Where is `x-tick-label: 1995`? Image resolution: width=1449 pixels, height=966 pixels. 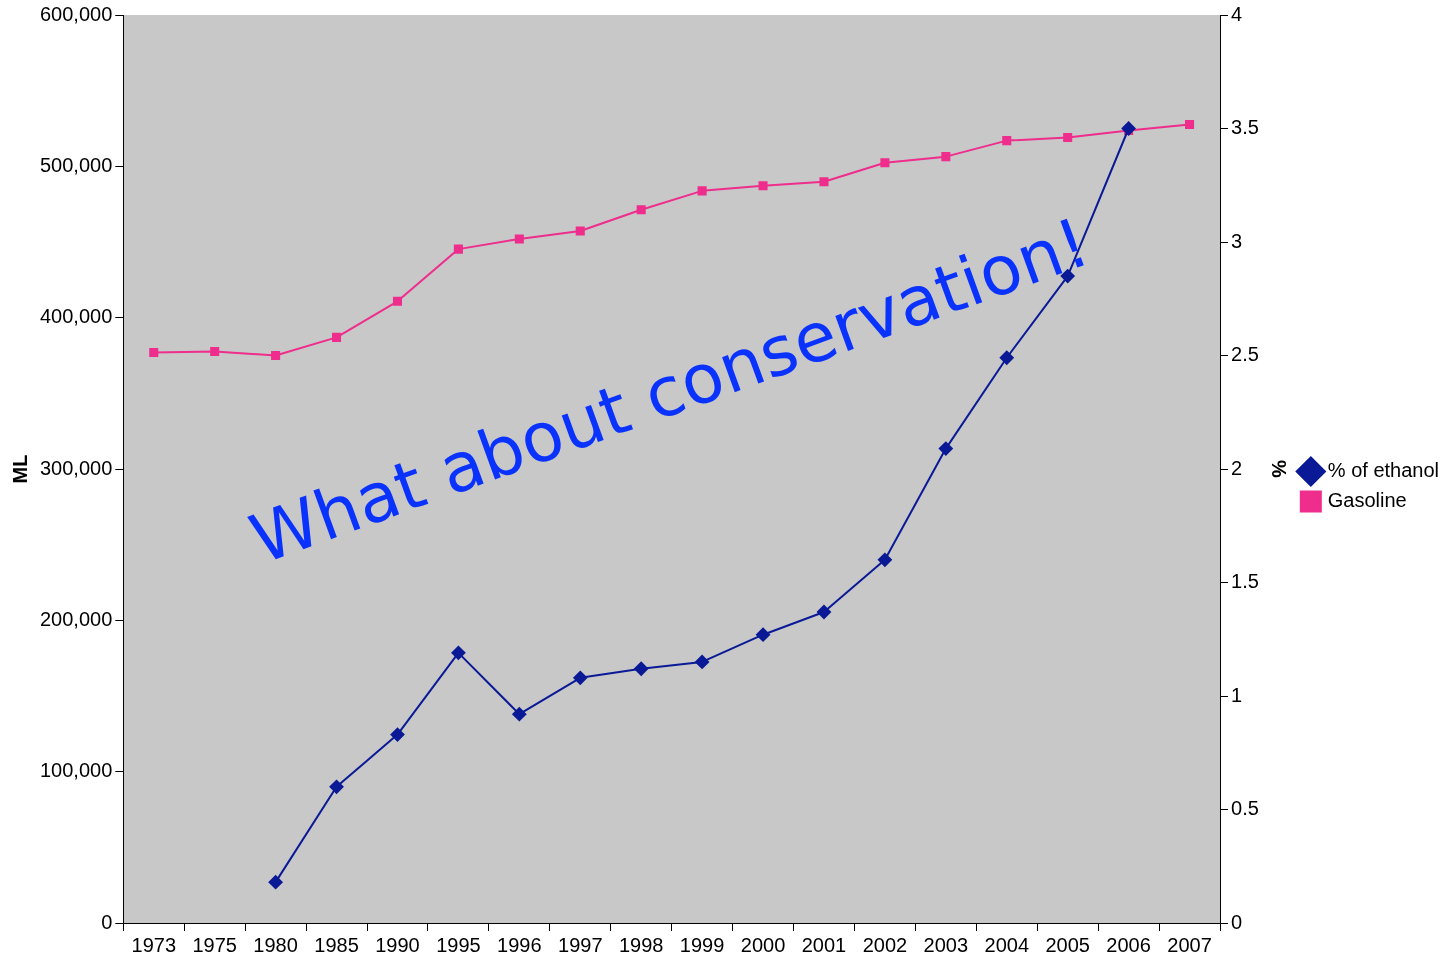 x-tick-label: 1995 is located at coordinates (458, 944).